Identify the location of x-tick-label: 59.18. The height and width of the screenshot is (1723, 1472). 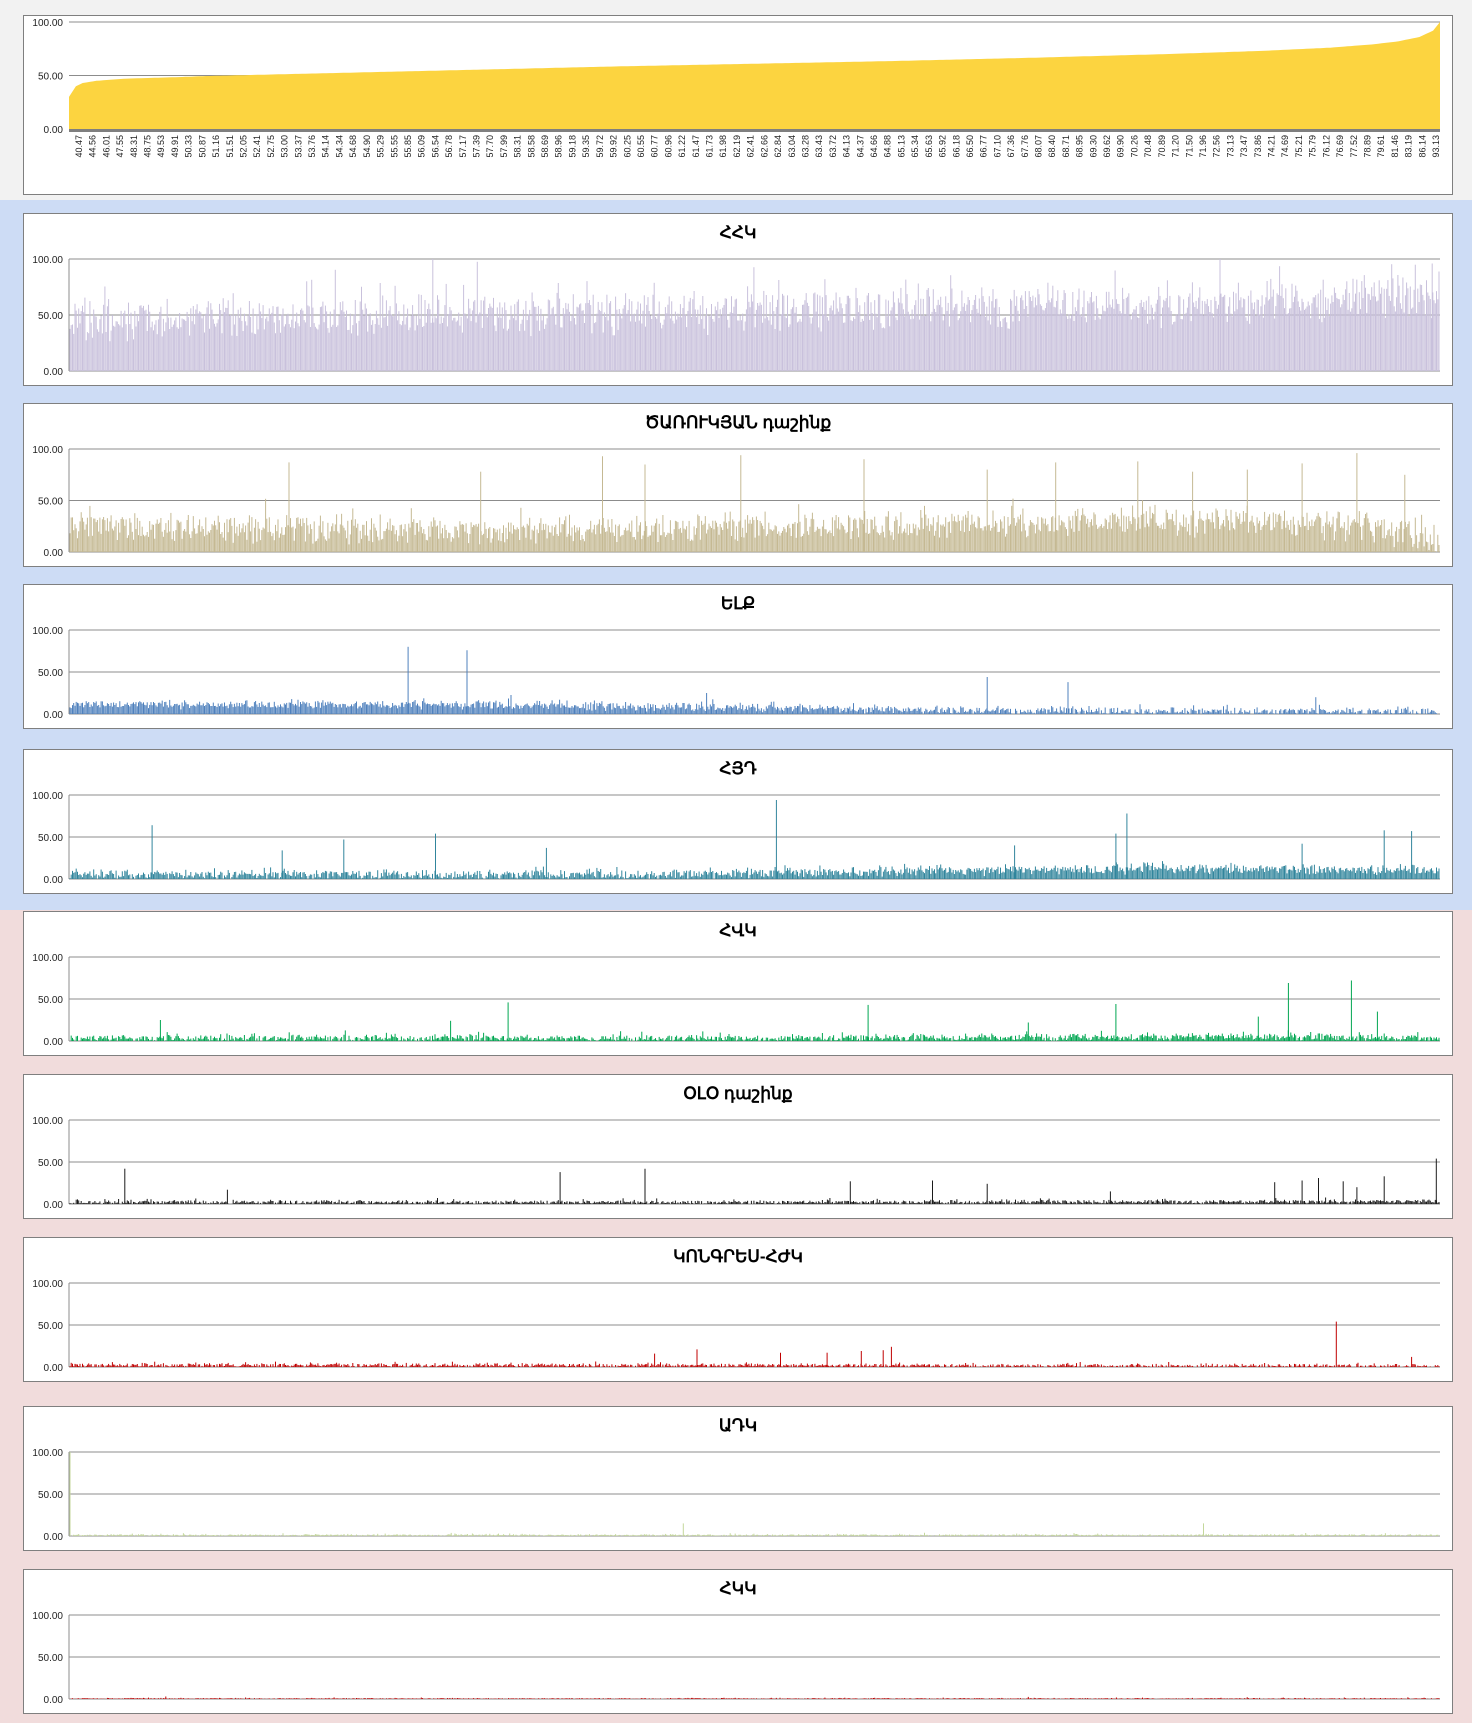
(572, 146).